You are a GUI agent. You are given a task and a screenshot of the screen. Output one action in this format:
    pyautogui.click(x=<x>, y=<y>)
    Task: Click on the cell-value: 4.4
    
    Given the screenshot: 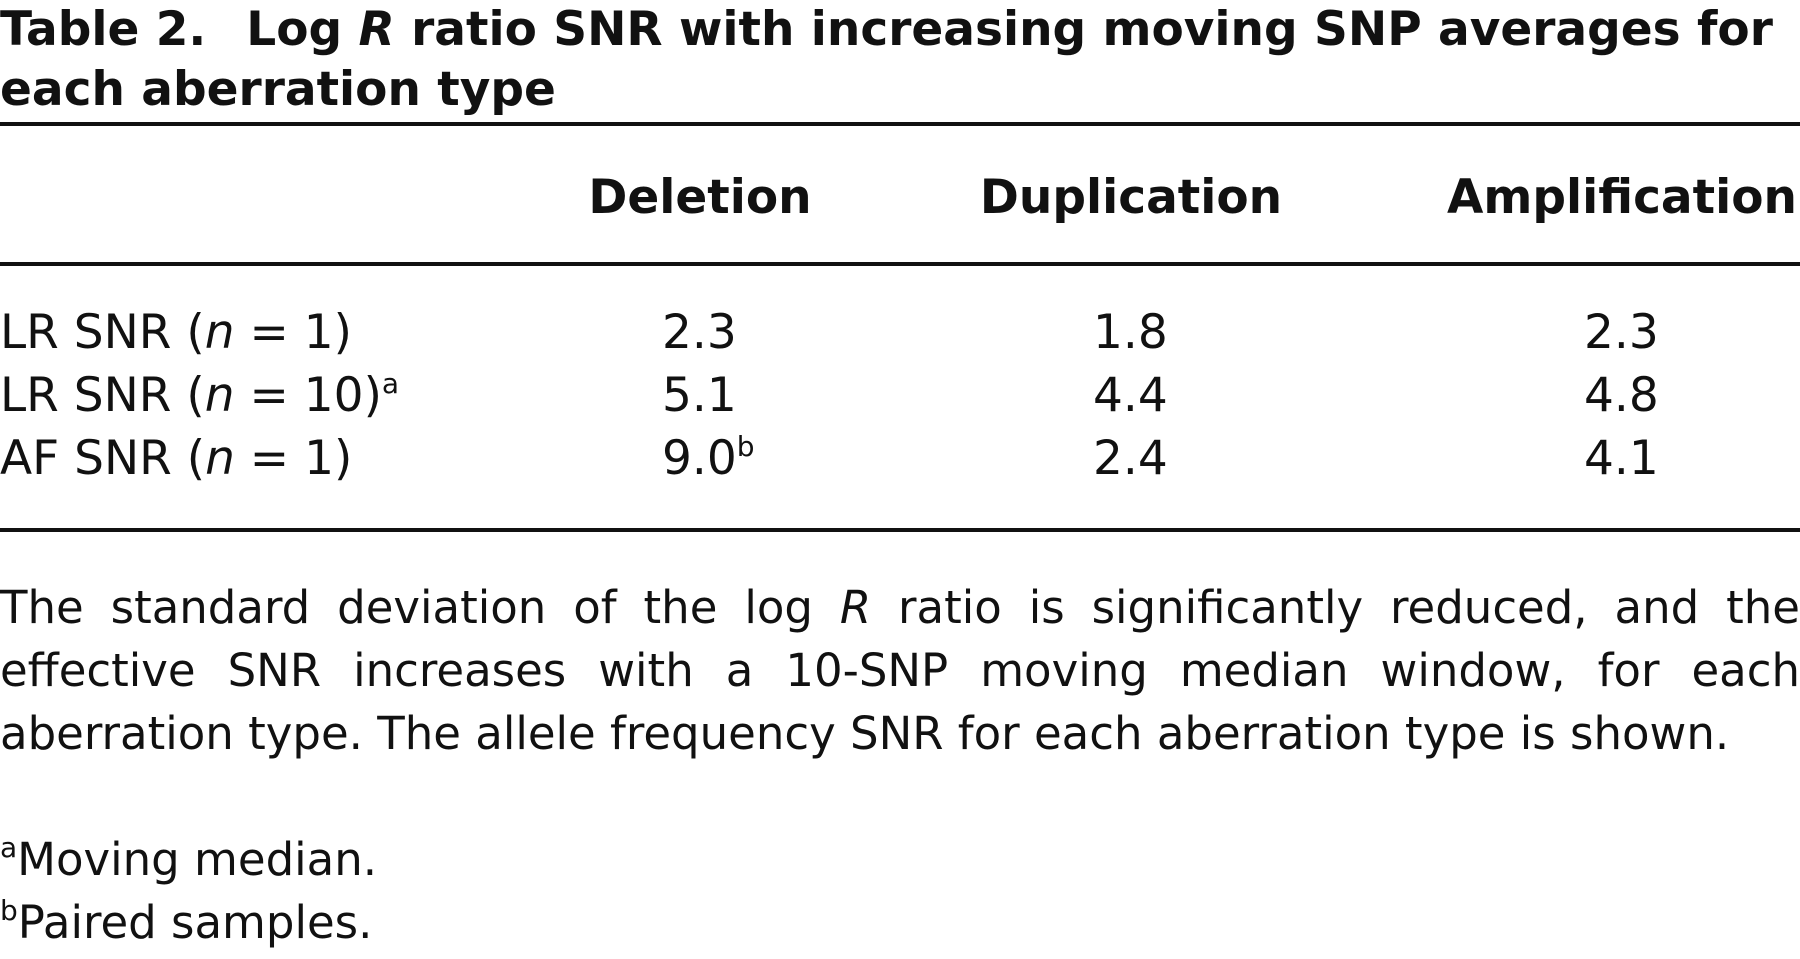 What is the action you would take?
    pyautogui.click(x=1130, y=395)
    